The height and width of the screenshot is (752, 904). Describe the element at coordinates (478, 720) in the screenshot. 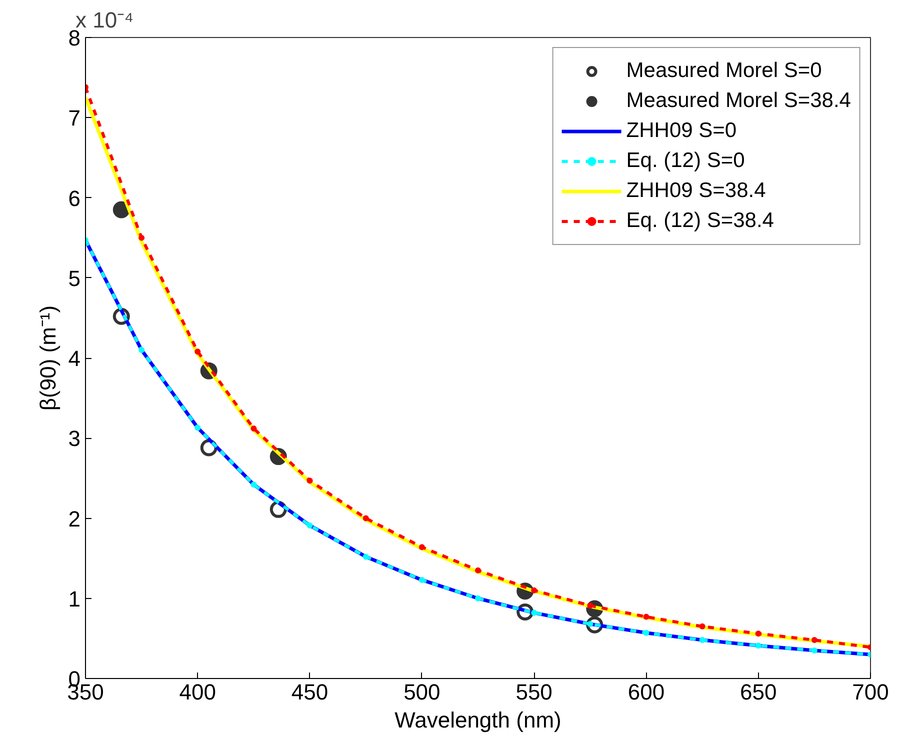

I see `x-axis-title: Wavelength (nm)` at that location.